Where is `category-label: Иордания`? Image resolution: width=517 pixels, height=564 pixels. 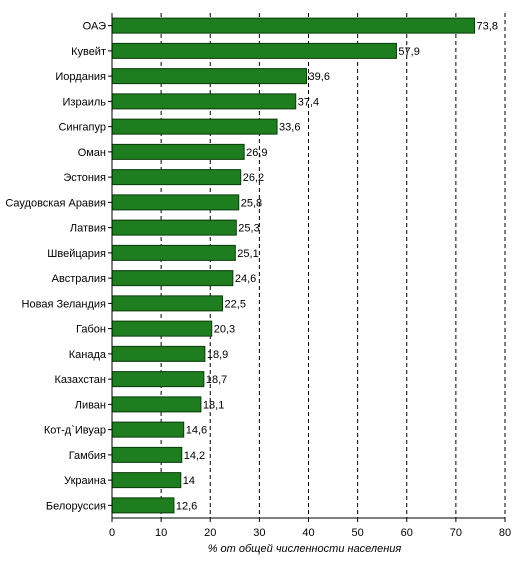 category-label: Иордания is located at coordinates (80, 77).